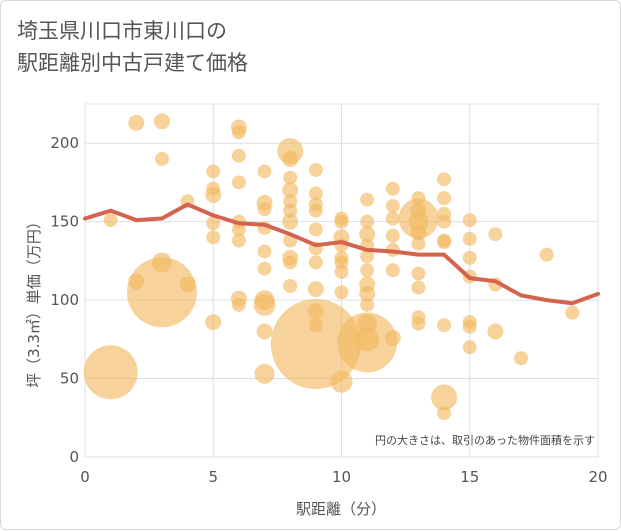  What do you see at coordinates (341, 509) in the screenshot?
I see `x-axis-label: 駅距離（分）` at bounding box center [341, 509].